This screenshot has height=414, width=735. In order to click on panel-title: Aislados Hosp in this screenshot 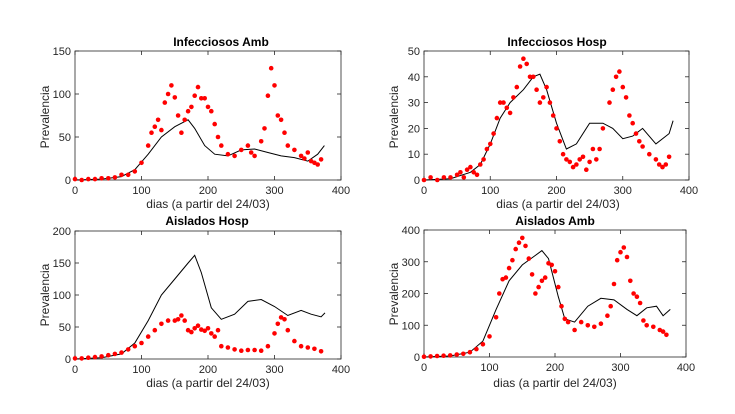, I will do `click(206, 221)`.